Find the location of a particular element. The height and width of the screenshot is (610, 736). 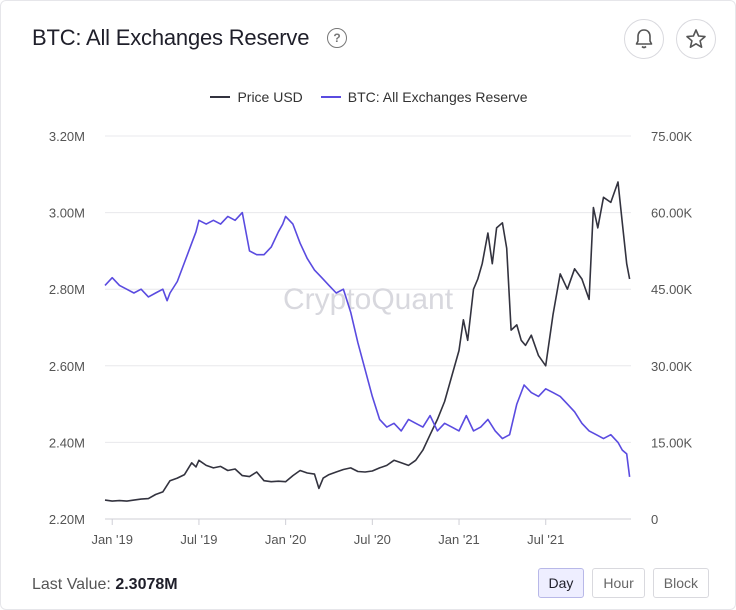

resolution-tabs: Day Hour Block is located at coordinates (623, 583).